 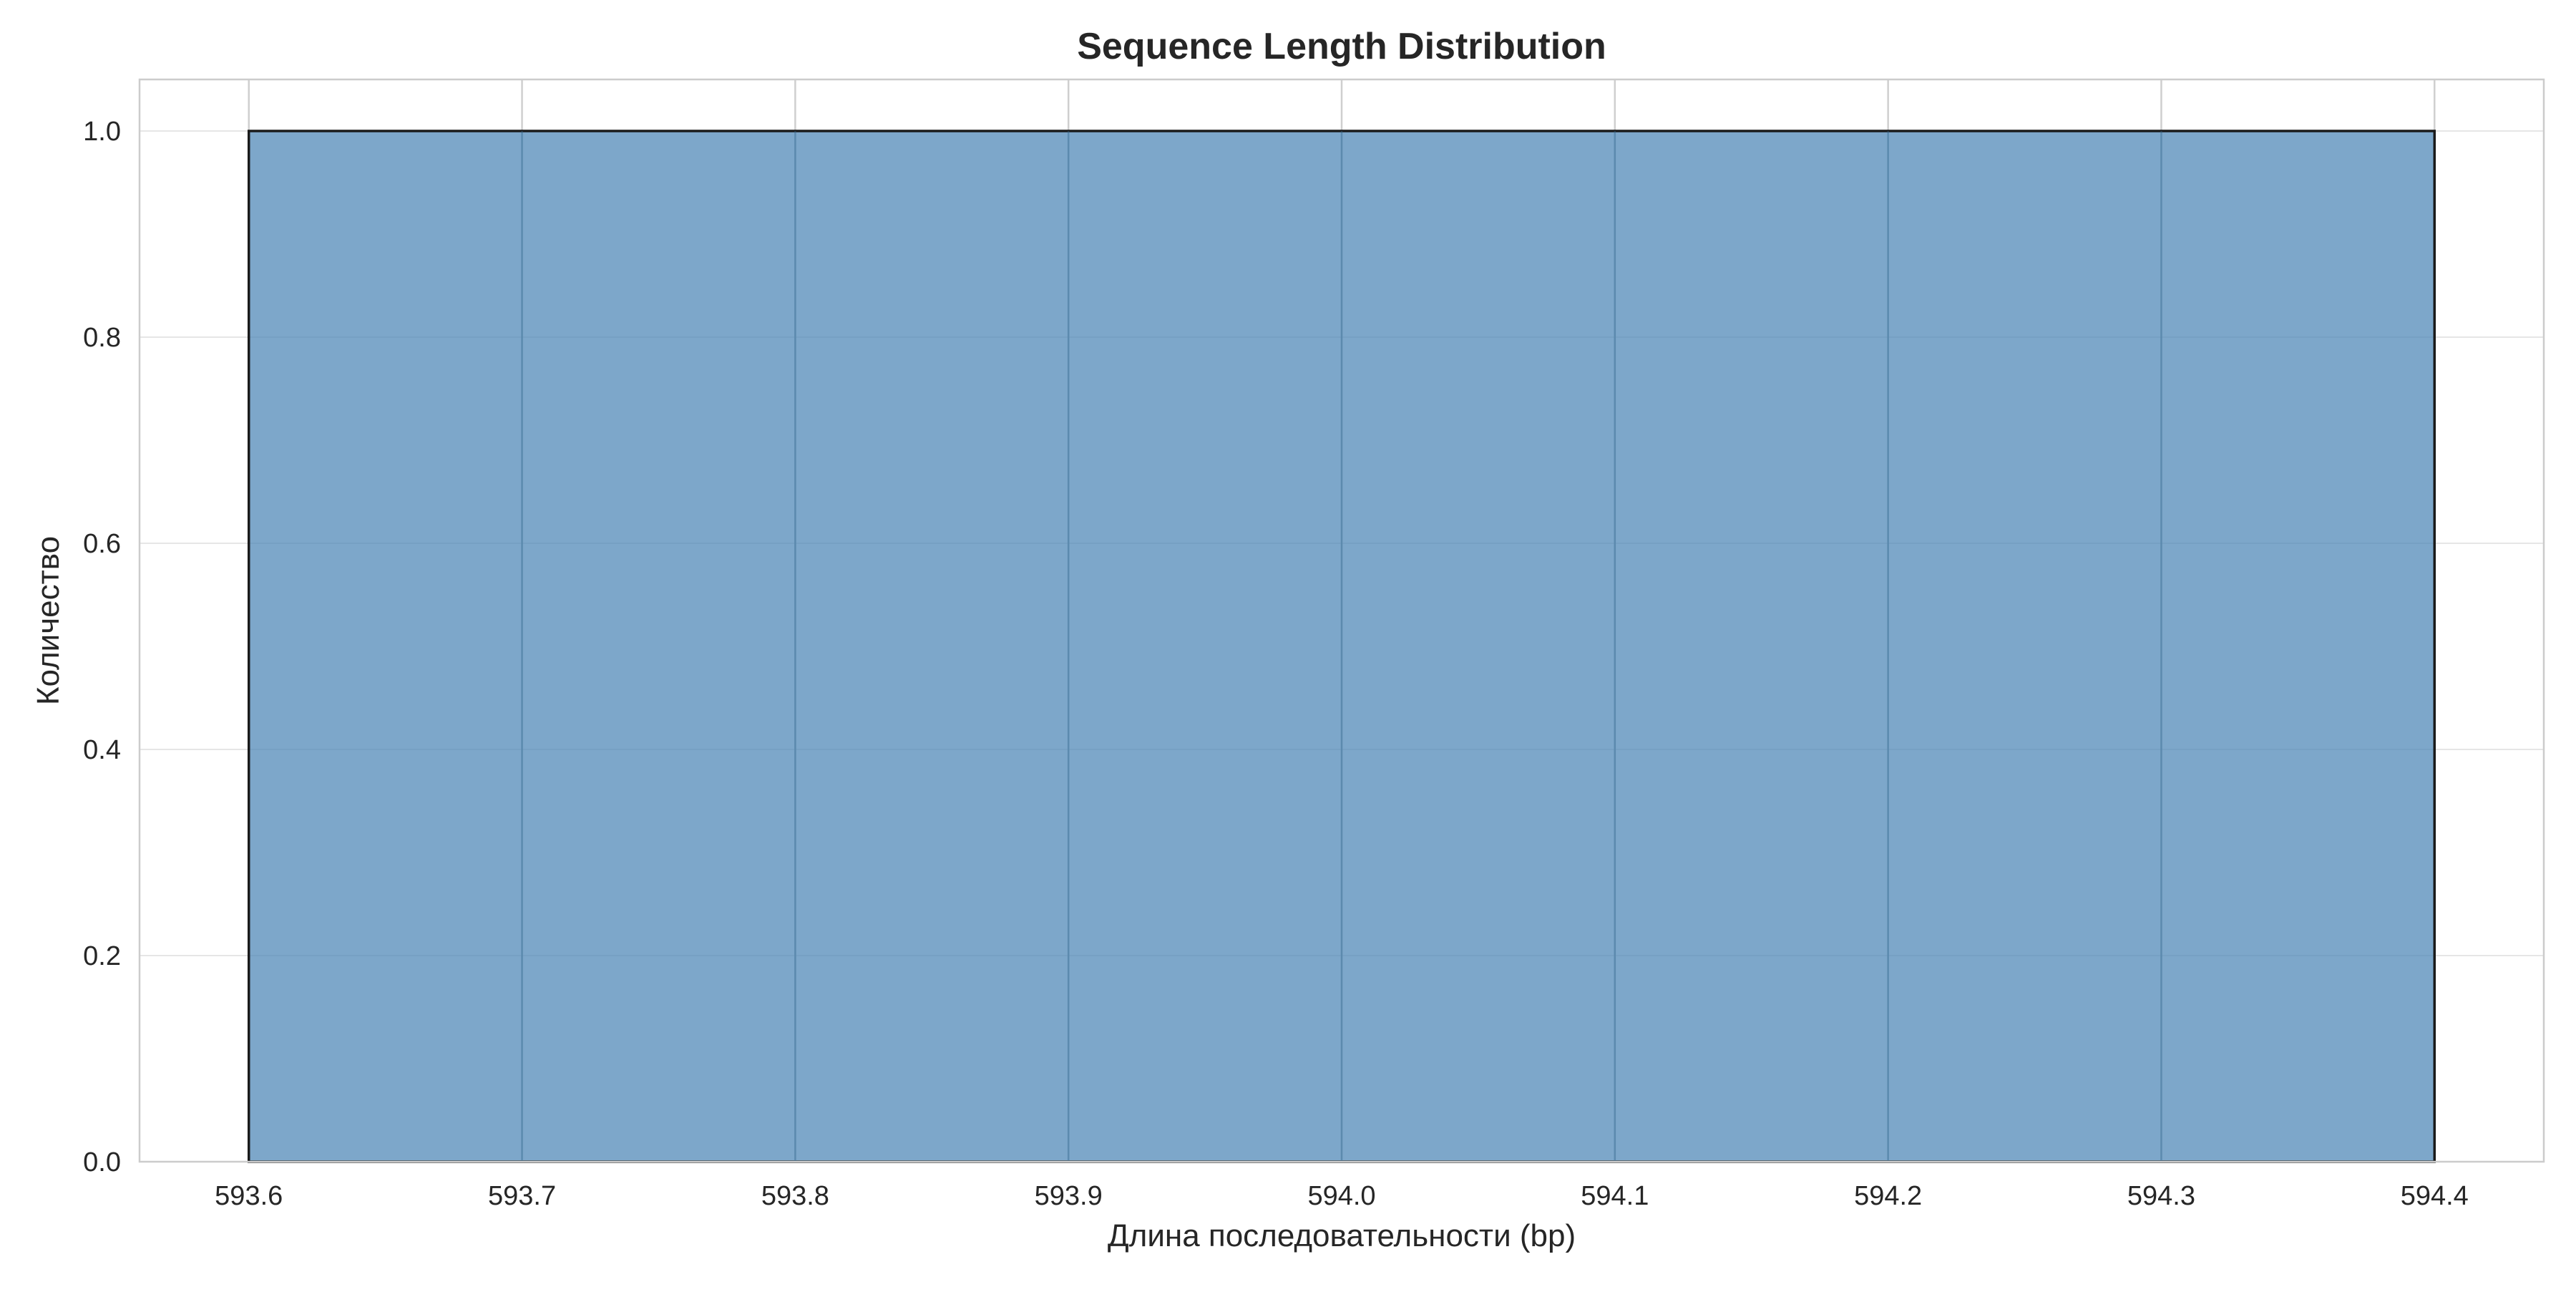 What do you see at coordinates (1341, 46) in the screenshot?
I see `chart-title: Sequence Length Distribution` at bounding box center [1341, 46].